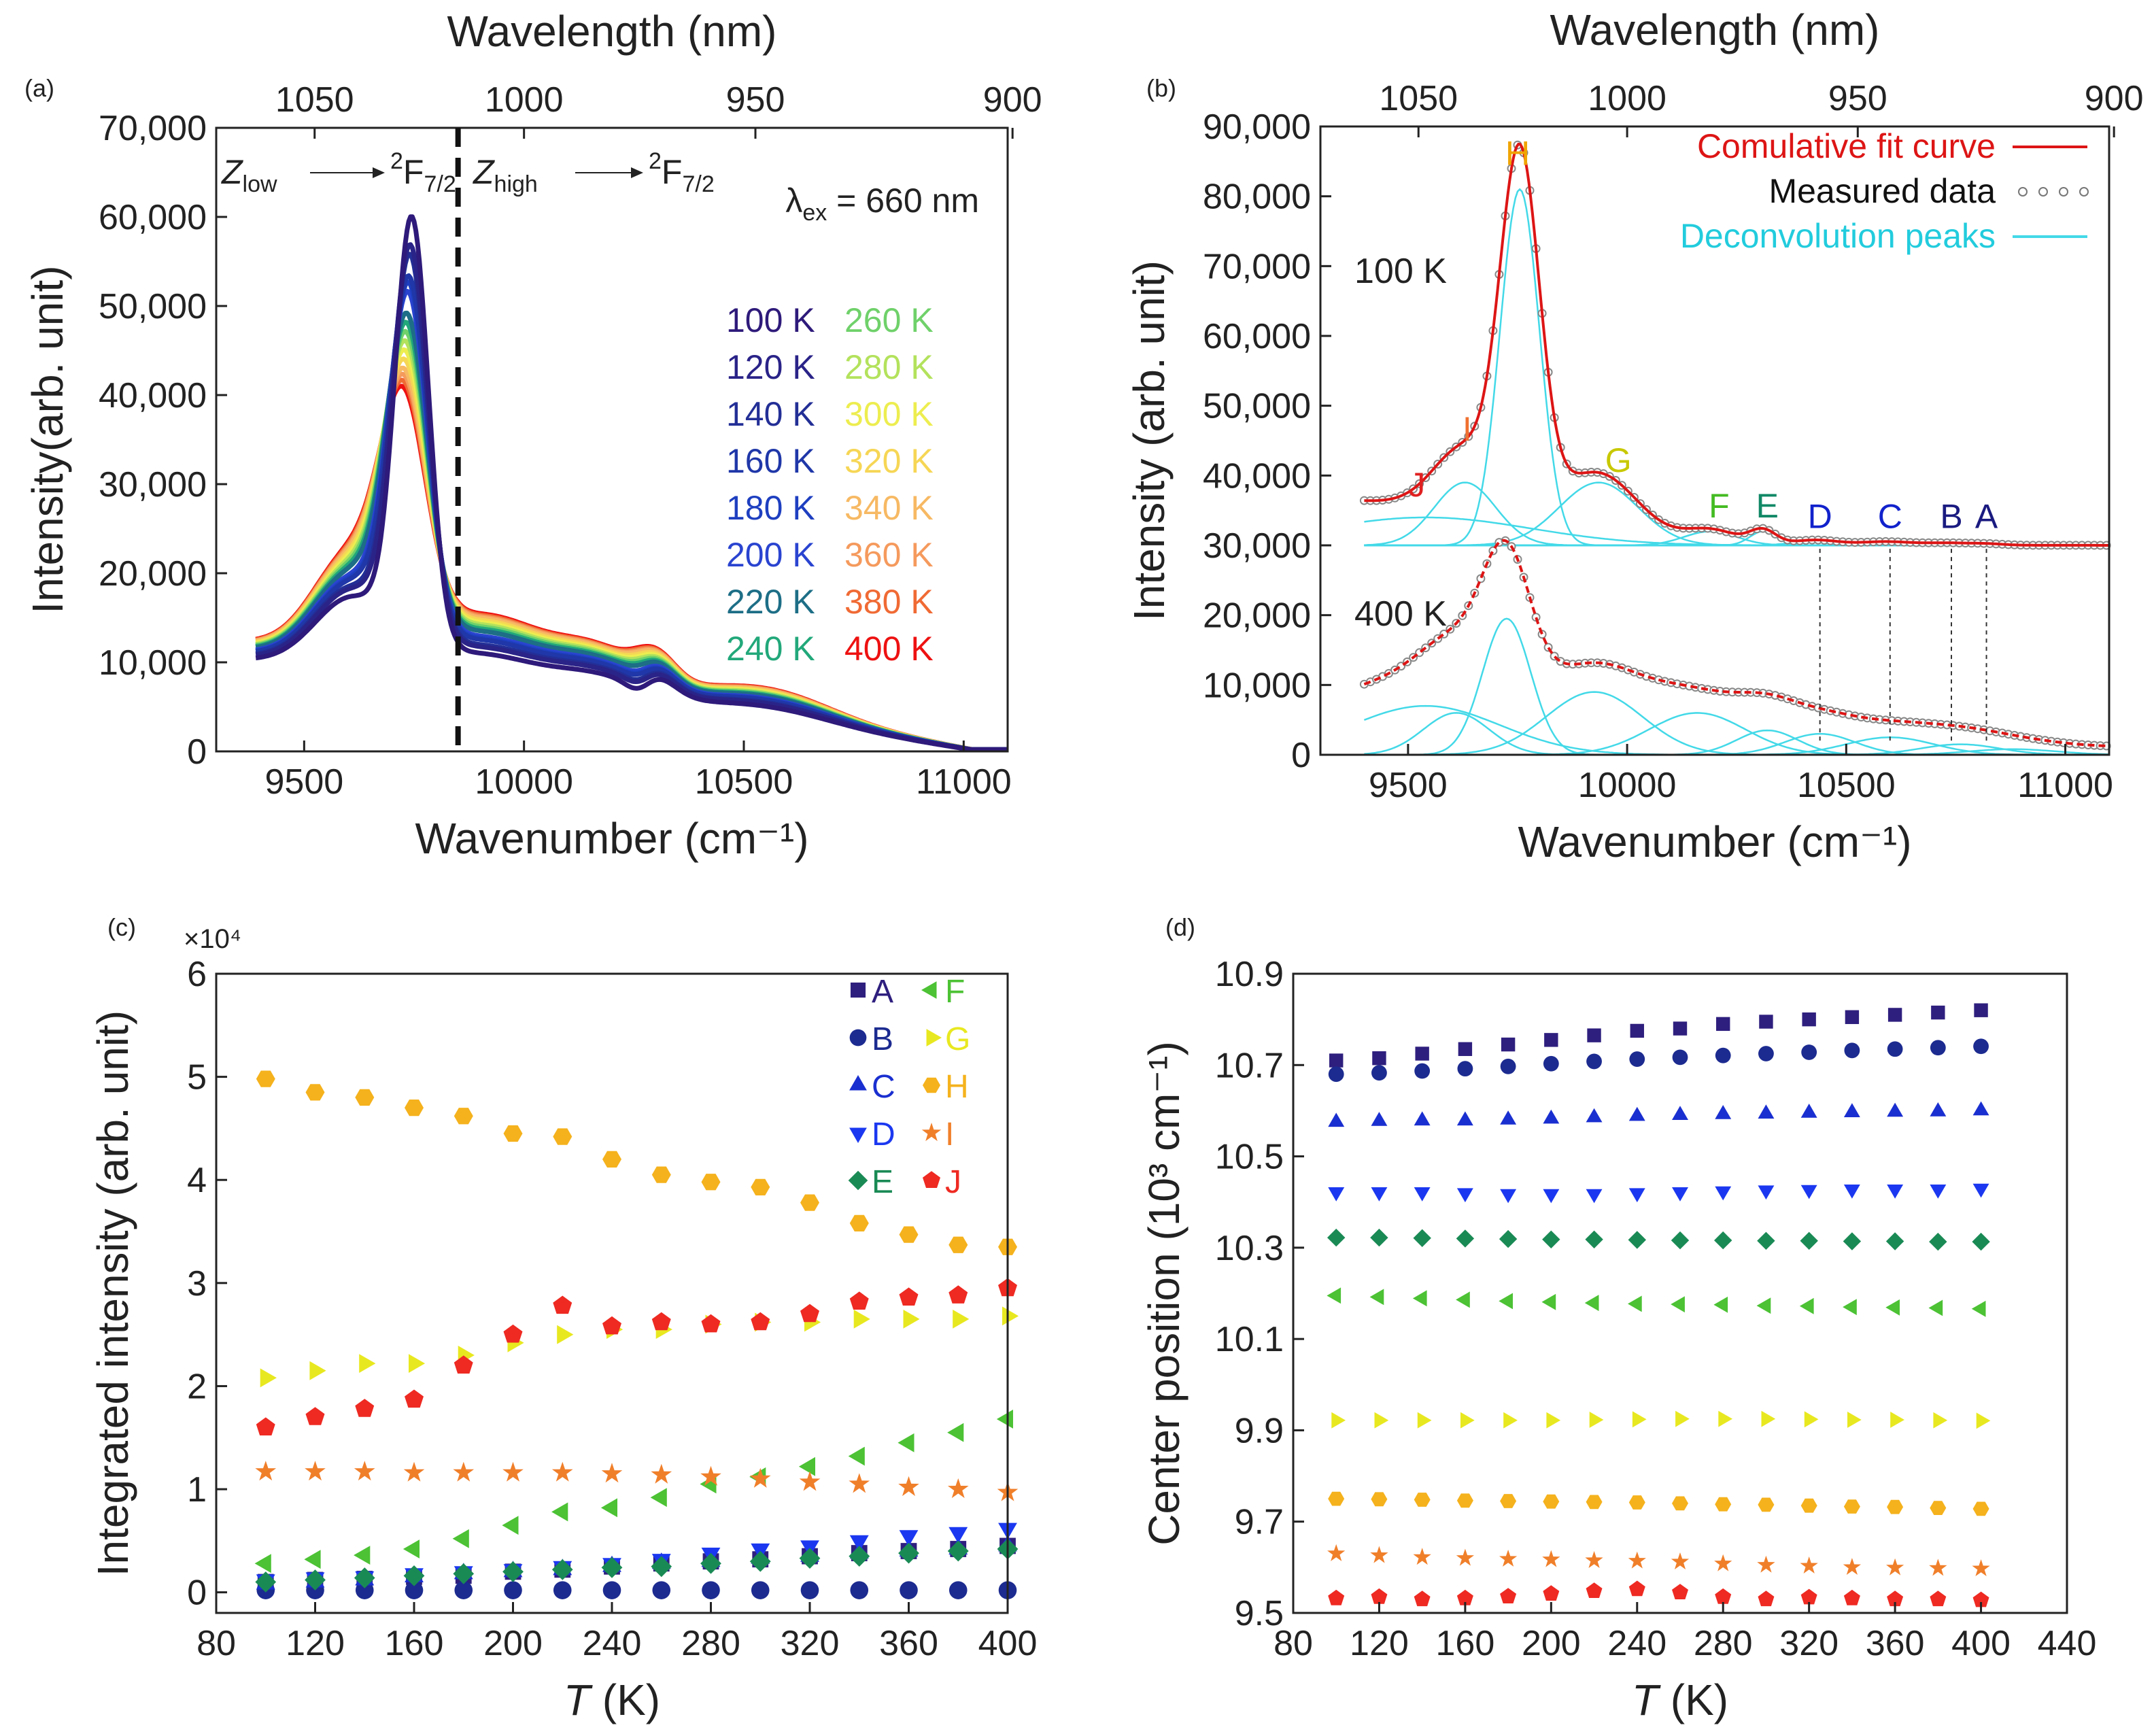 This screenshot has width=2154, height=1736. What do you see at coordinates (770, 367) in the screenshot?
I see `legend-entry: 120 K` at bounding box center [770, 367].